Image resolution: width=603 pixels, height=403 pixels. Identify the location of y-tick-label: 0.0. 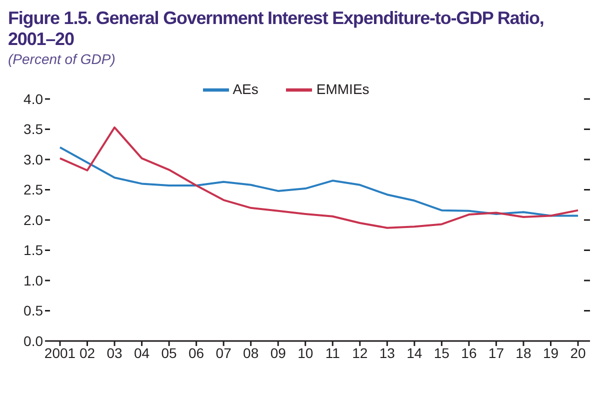
(34, 340).